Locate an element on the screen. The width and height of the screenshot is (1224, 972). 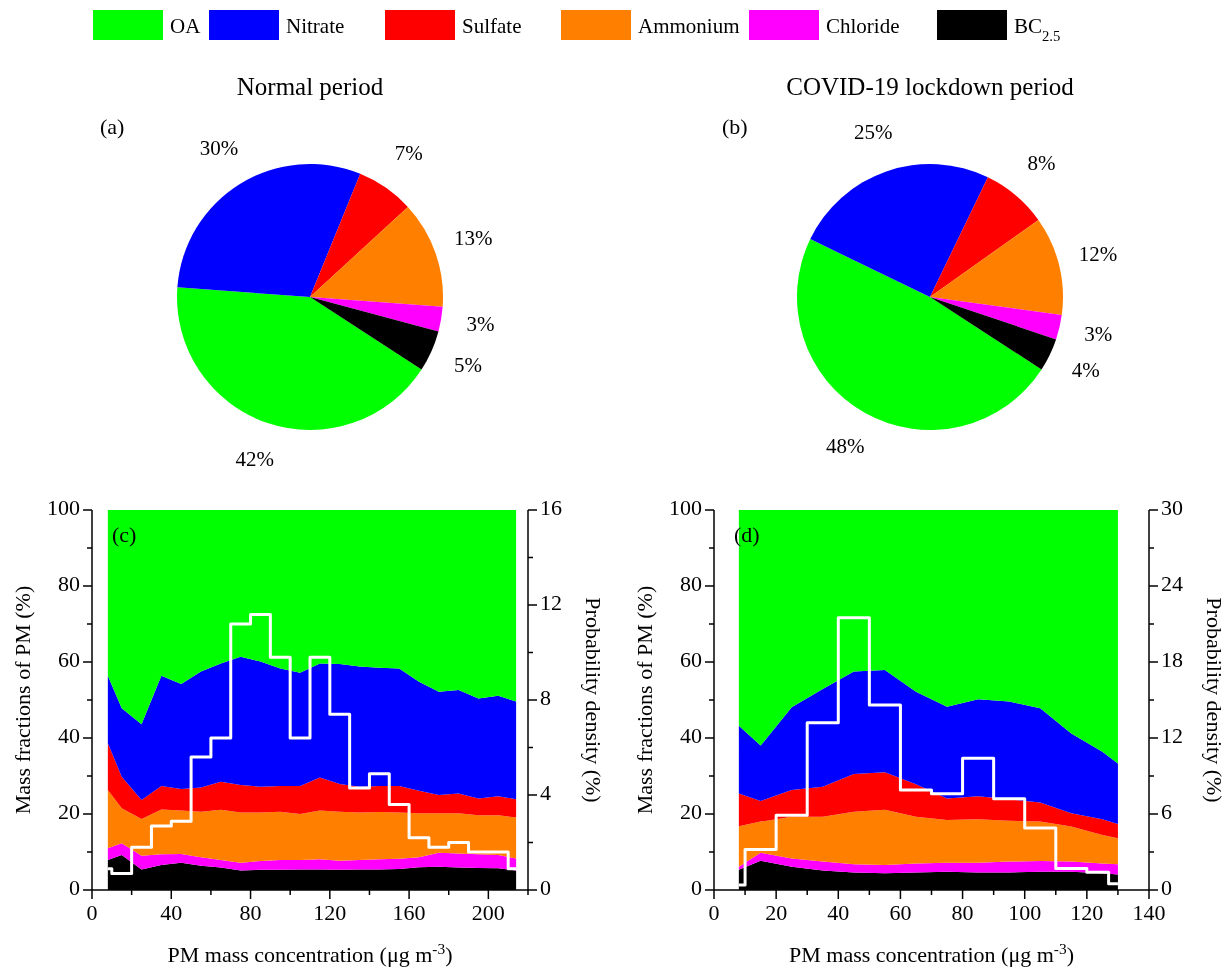
y2-tick-label: 30 is located at coordinates (1172, 508).